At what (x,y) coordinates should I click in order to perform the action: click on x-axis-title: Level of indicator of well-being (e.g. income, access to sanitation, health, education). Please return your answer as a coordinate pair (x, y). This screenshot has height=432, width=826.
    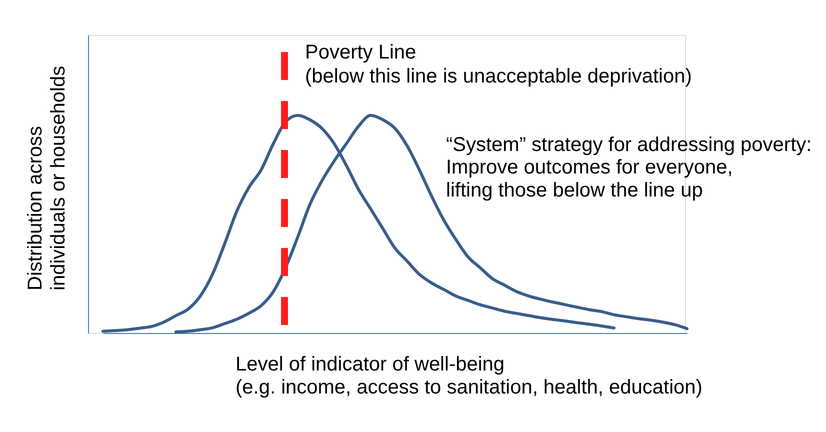
    Looking at the image, I should click on (469, 376).